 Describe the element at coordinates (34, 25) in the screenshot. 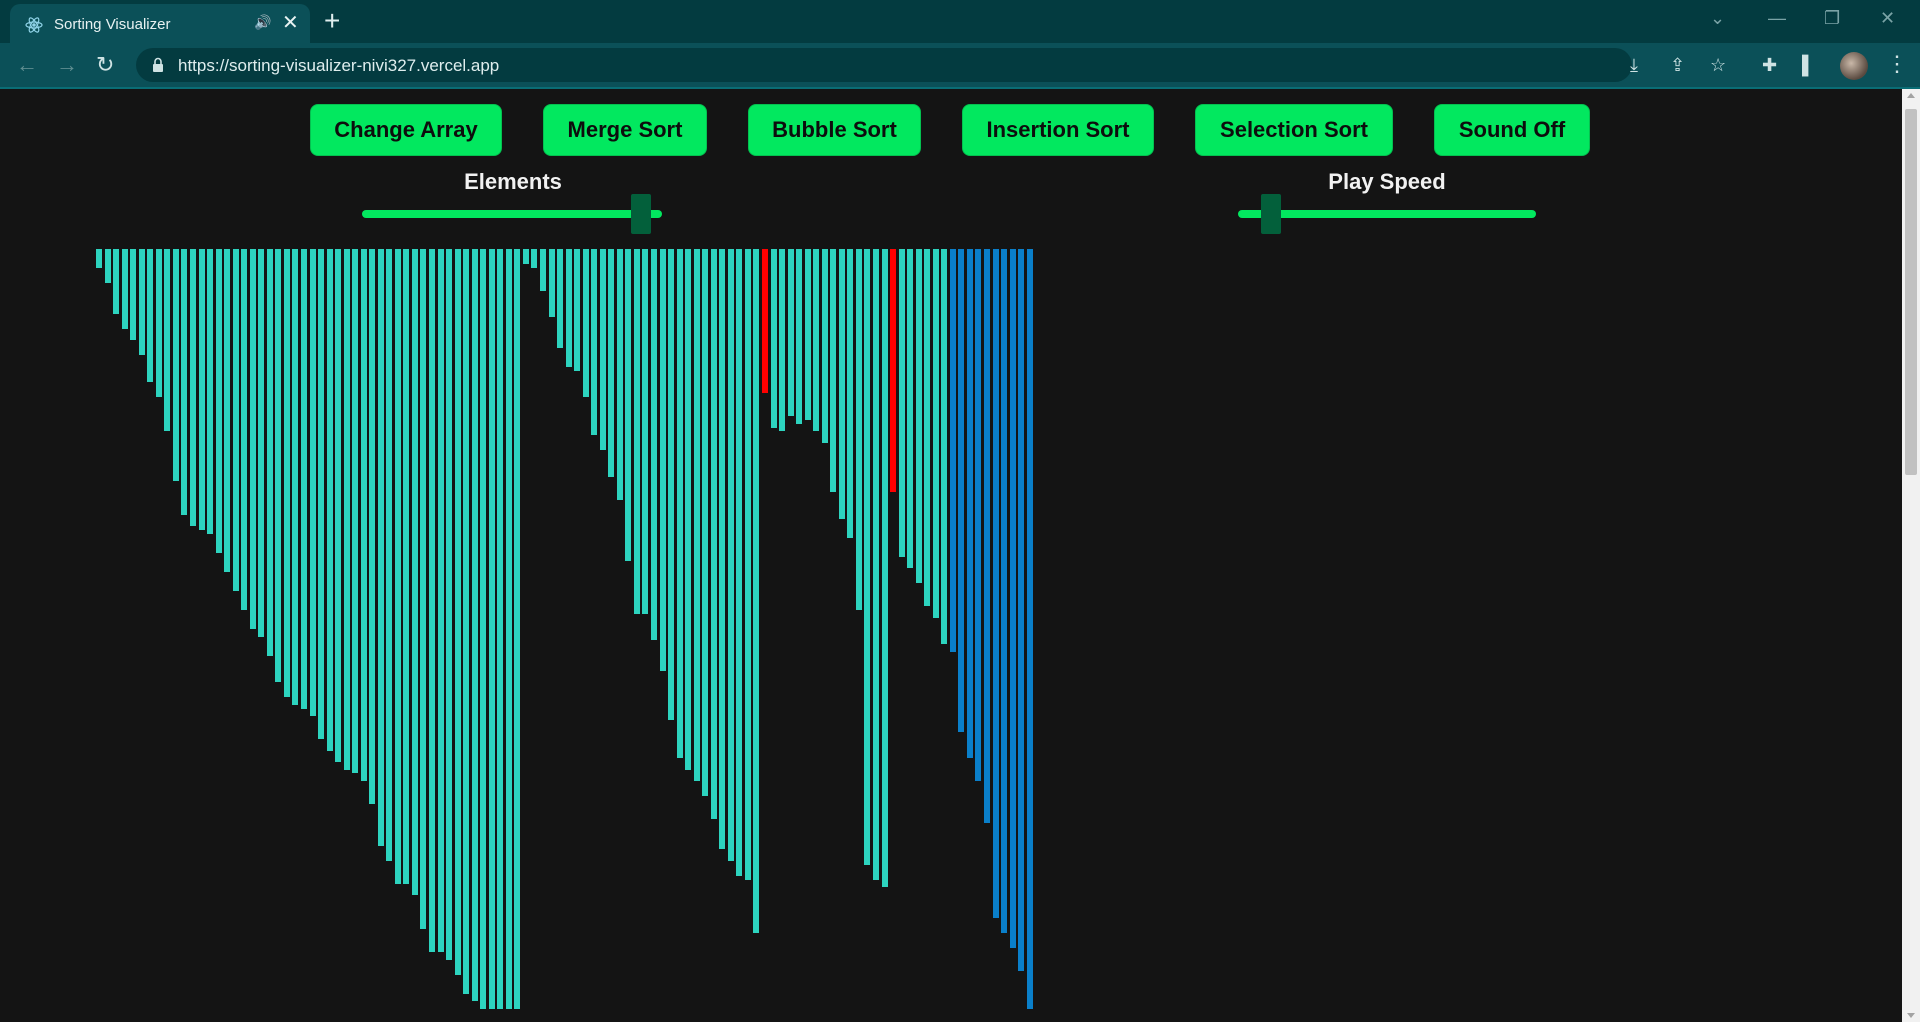

I see `react-logo-icon` at that location.